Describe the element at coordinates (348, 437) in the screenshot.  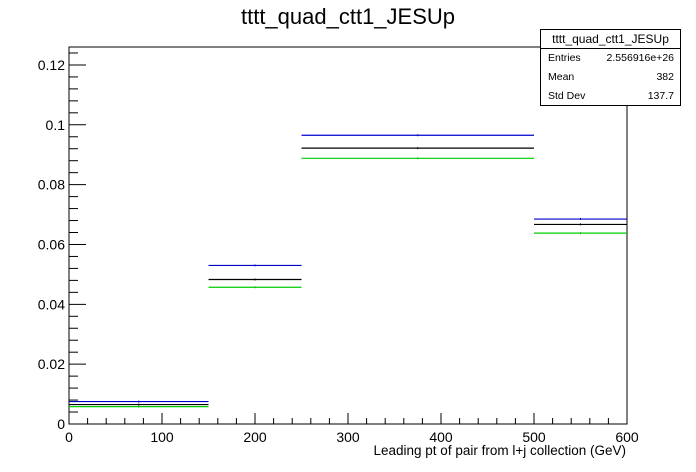
I see `x-tick-label: 300` at that location.